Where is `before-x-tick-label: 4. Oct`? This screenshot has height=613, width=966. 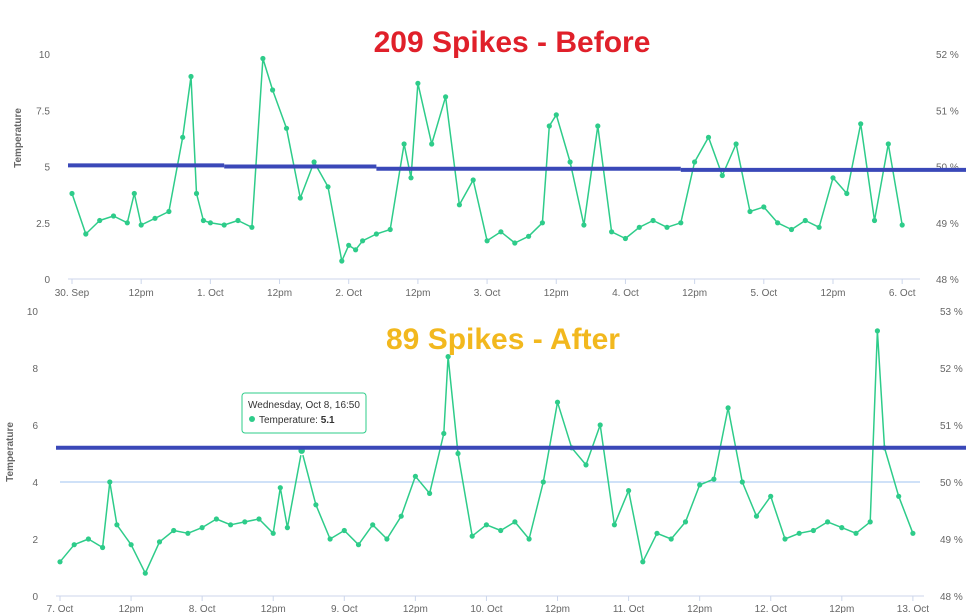 before-x-tick-label: 4. Oct is located at coordinates (625, 293).